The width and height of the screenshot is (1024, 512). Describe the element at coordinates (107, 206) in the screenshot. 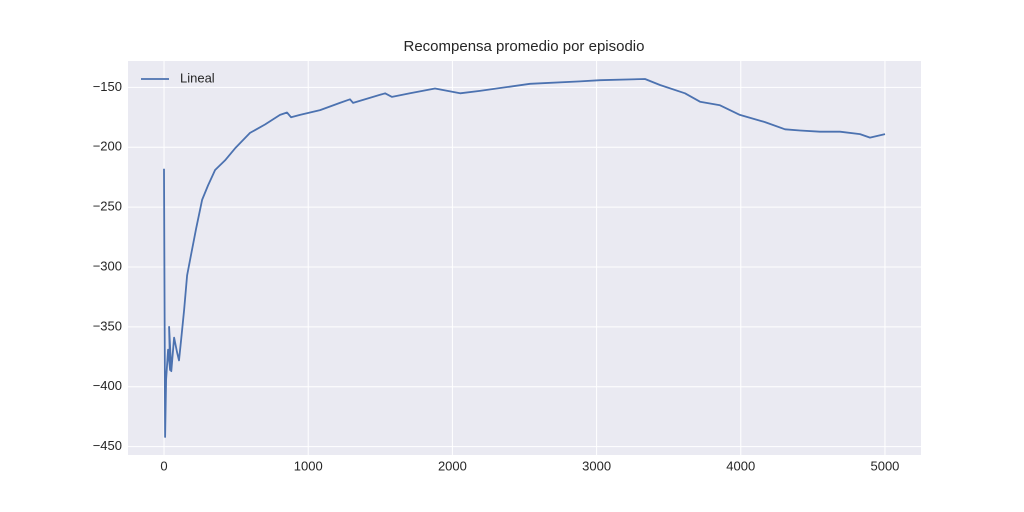

I see `y-tick-label: −250` at that location.